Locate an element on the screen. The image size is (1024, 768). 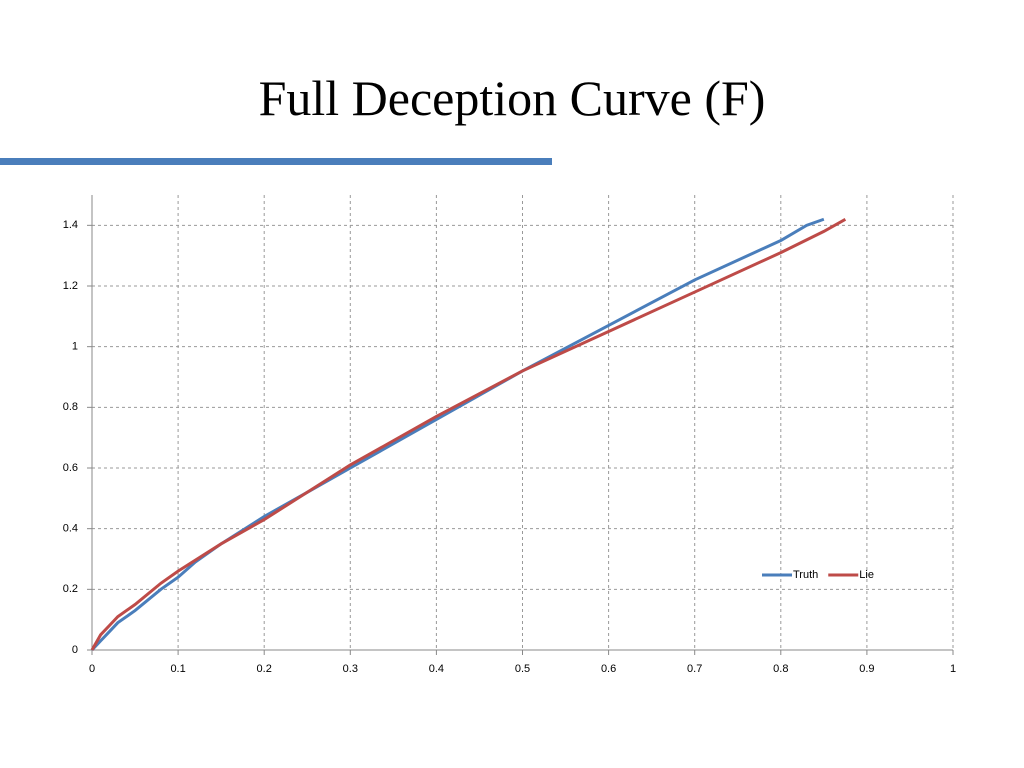
y-tick-label: 0.4 is located at coordinates (70, 529).